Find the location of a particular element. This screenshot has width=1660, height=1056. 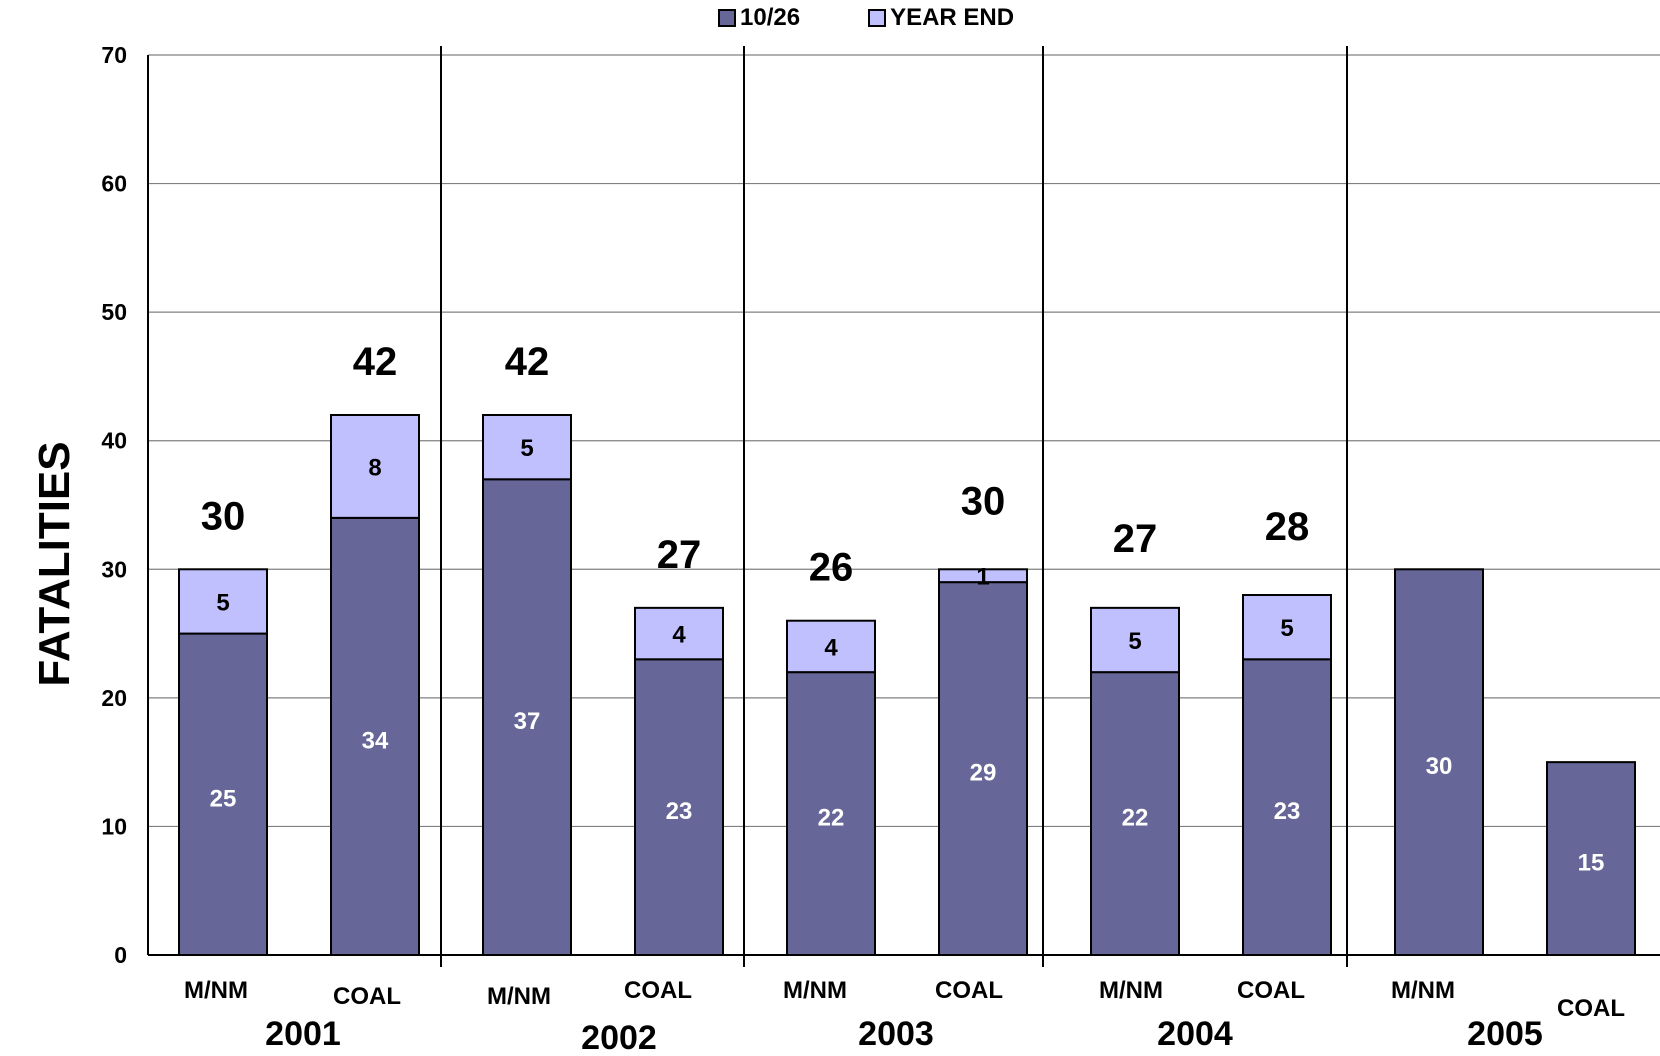

y-tick-label-70: 70 is located at coordinates (114, 55).